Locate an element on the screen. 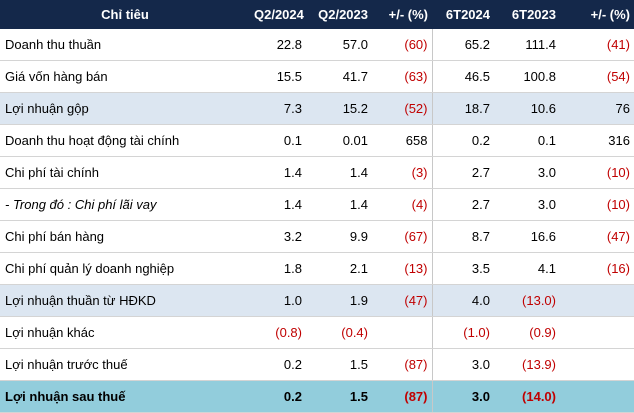 The width and height of the screenshot is (634, 413). table-row: Lợi nhuận sau thuế 0.2 1.5 (87) 3.0 (14.0) is located at coordinates (317, 396).